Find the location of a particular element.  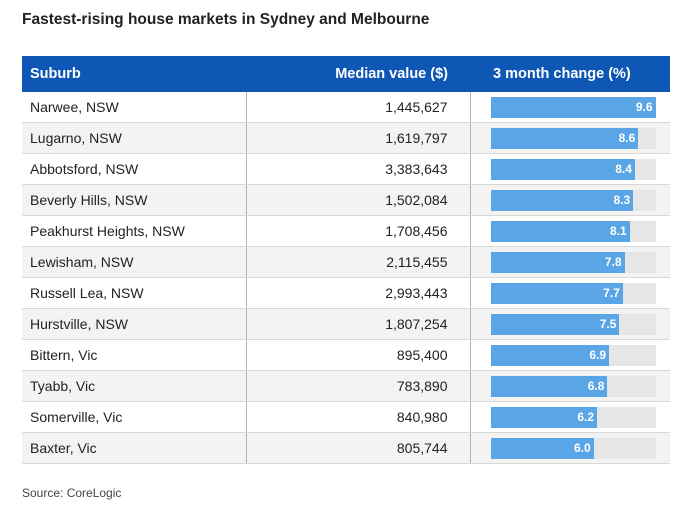

change-bar: 8.6 is located at coordinates (564, 138).